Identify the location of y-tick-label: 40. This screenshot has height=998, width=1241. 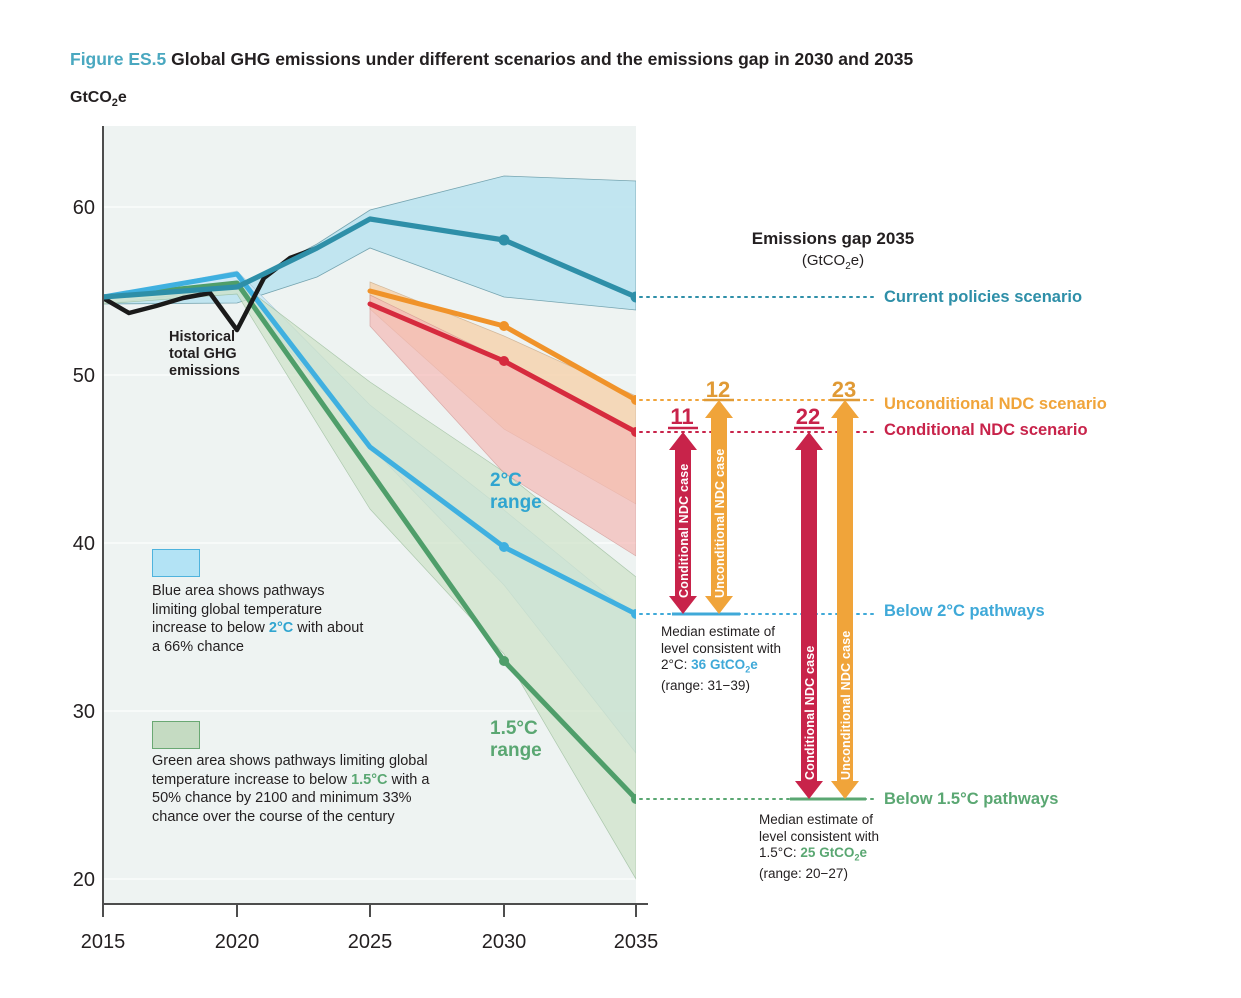
(84, 544).